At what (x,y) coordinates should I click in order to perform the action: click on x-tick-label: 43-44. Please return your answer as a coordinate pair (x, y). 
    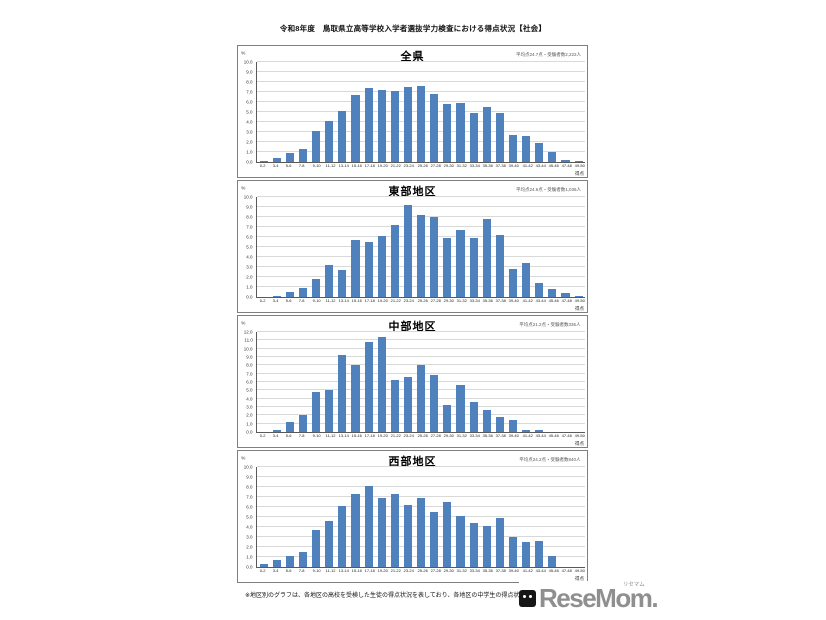
    Looking at the image, I should click on (540, 435).